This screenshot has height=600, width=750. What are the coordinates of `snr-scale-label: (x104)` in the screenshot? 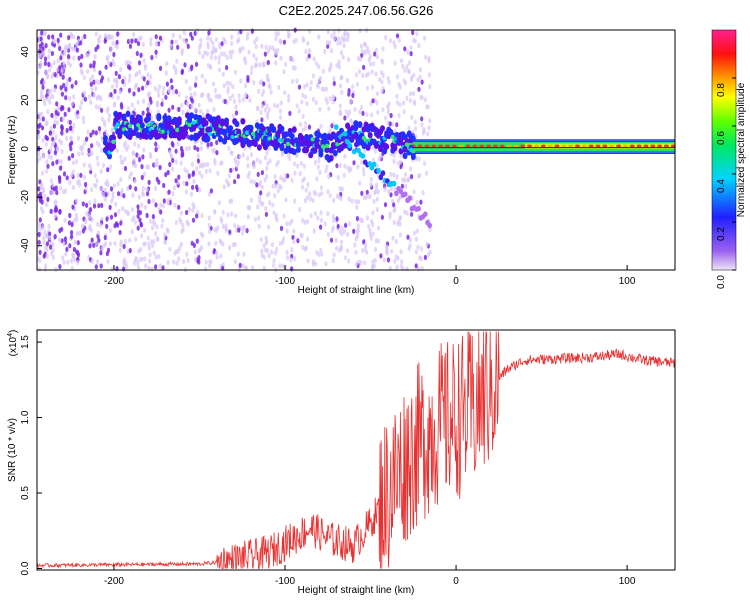 It's located at (13, 343).